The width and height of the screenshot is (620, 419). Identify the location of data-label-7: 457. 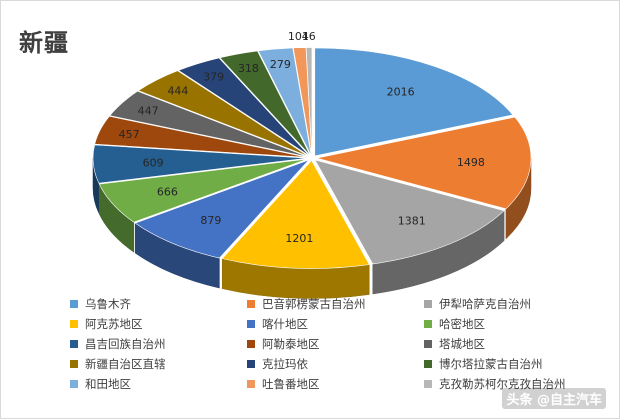
(129, 134).